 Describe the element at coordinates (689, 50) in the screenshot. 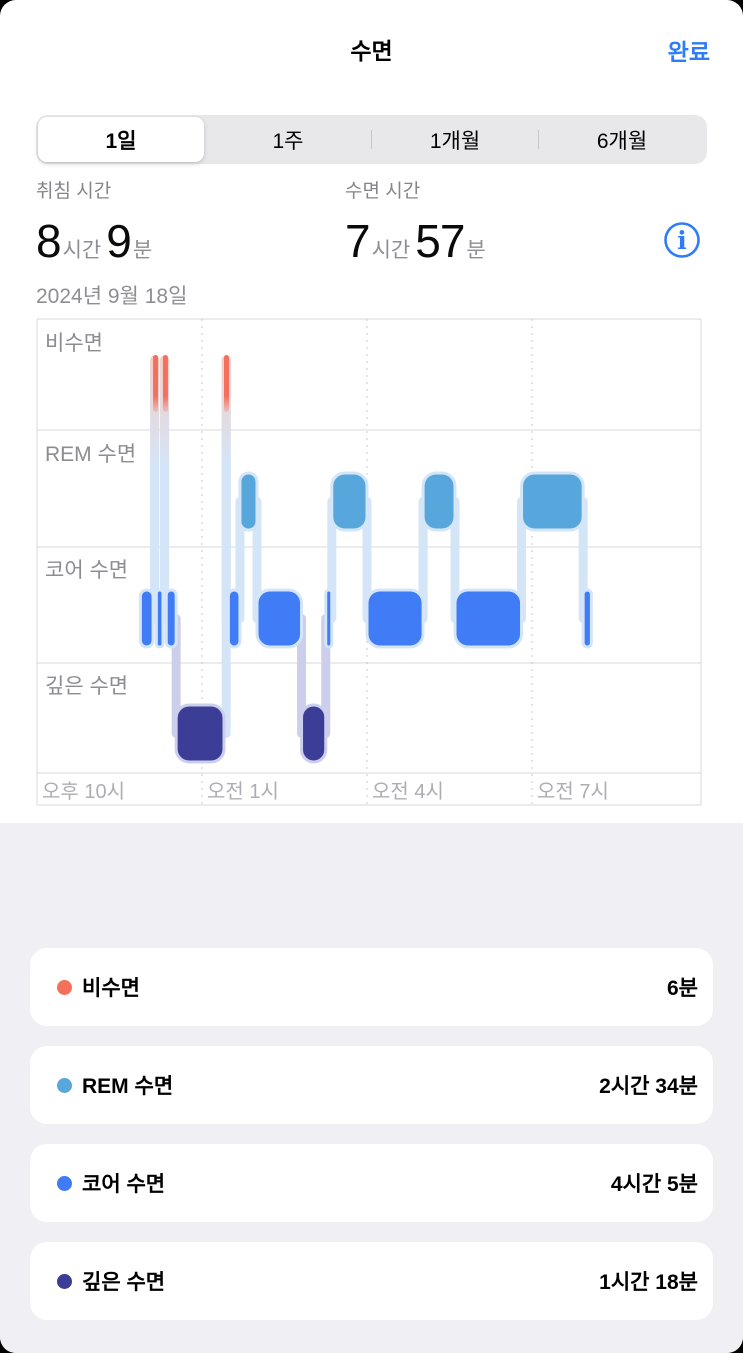

I see `done-button: 완료` at that location.